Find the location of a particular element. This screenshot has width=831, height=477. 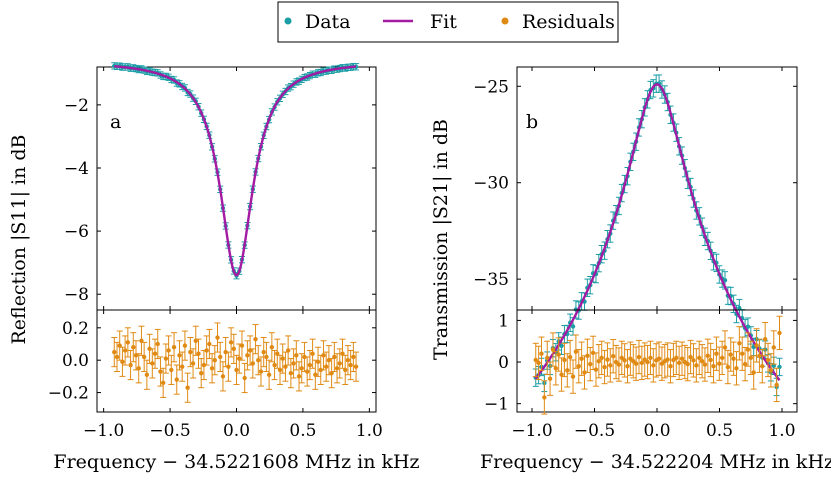

x-tick-label: −1.0 is located at coordinates (103, 431).